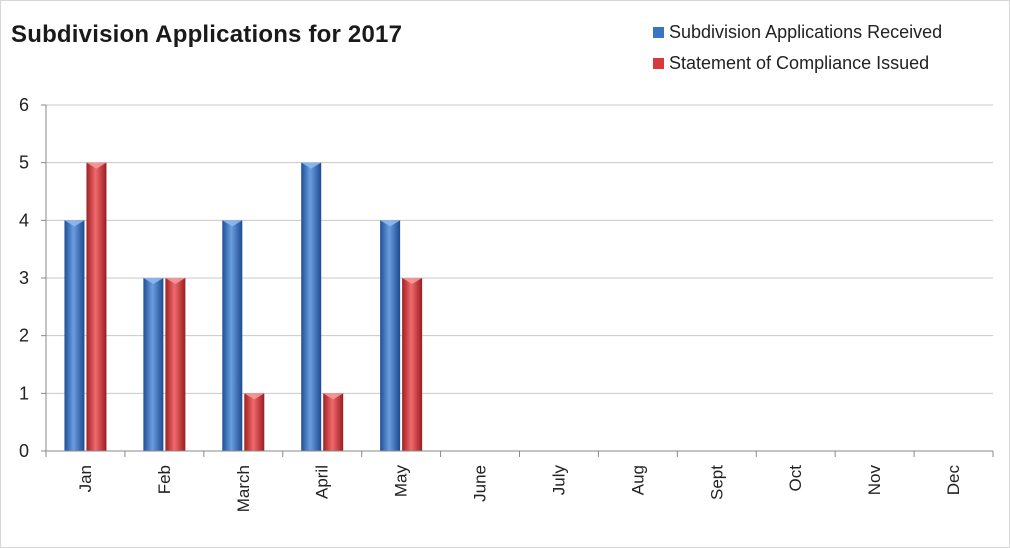 This screenshot has height=548, width=1010. What do you see at coordinates (24, 336) in the screenshot?
I see `y-tick-label: 2` at bounding box center [24, 336].